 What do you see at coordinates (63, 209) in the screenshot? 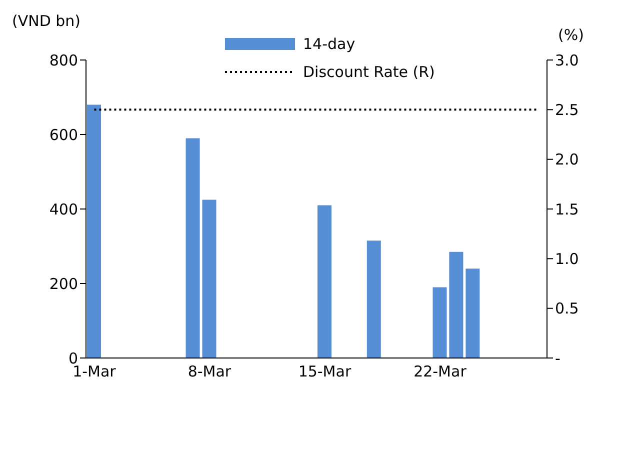
I see `y-tick-label: 400` at bounding box center [63, 209].